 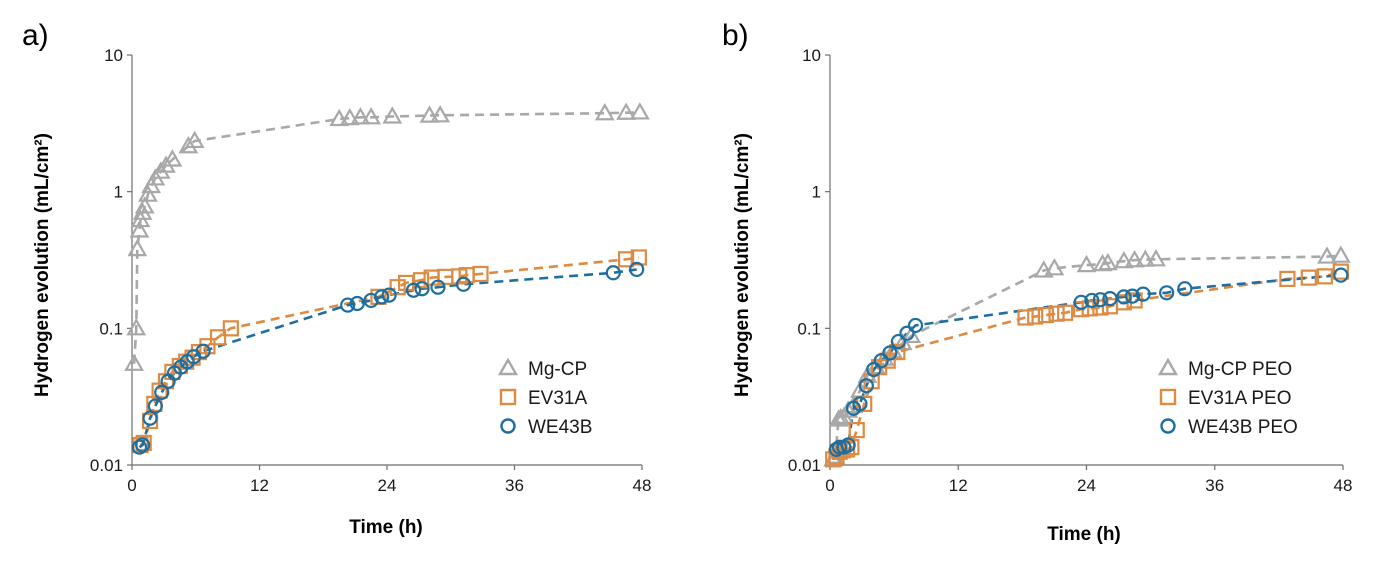 What do you see at coordinates (816, 192) in the screenshot?
I see `y-tick-label: 1` at bounding box center [816, 192].